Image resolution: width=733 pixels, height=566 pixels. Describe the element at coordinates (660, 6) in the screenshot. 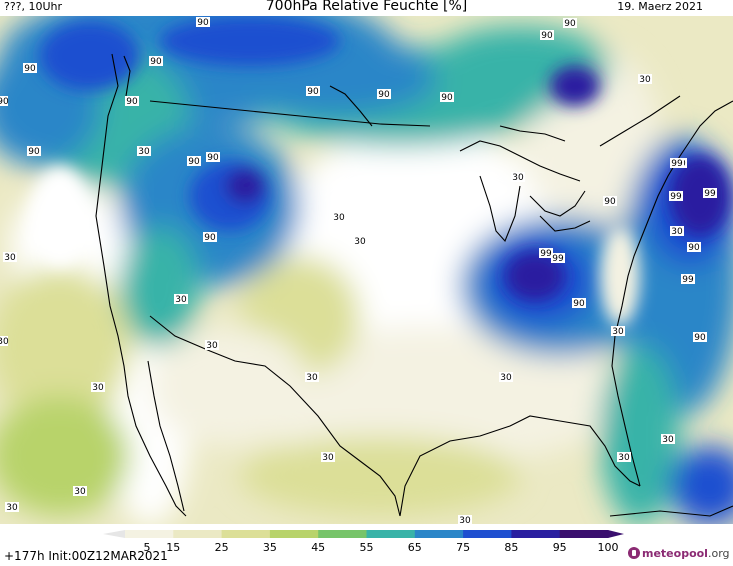

I see `valid-date-label: 19. Maerz 2021` at that location.